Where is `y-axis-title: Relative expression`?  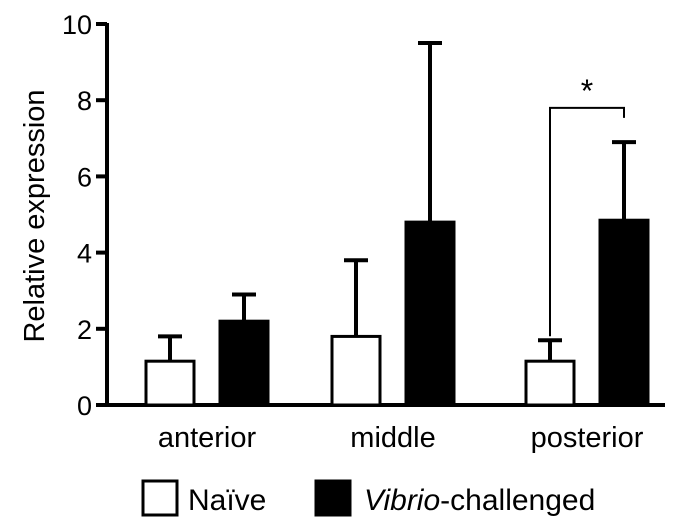
y-axis-title: Relative expression is located at coordinates (35, 215).